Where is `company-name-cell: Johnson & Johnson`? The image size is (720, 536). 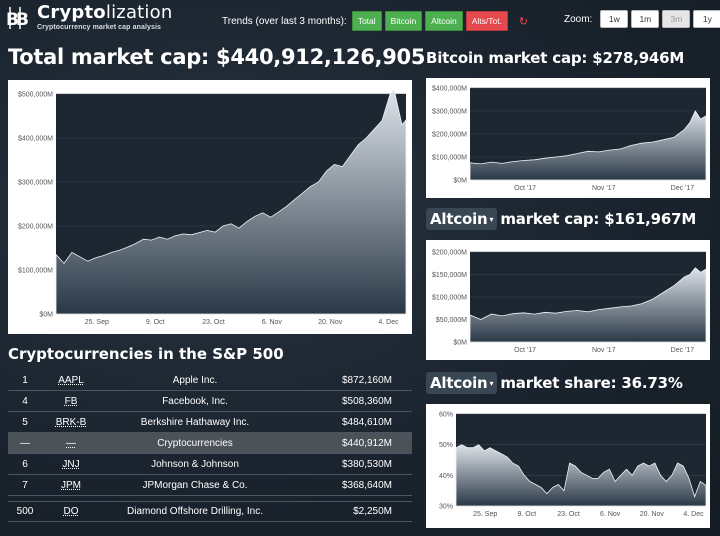
company-name-cell: Johnson & Johnson is located at coordinates (195, 464).